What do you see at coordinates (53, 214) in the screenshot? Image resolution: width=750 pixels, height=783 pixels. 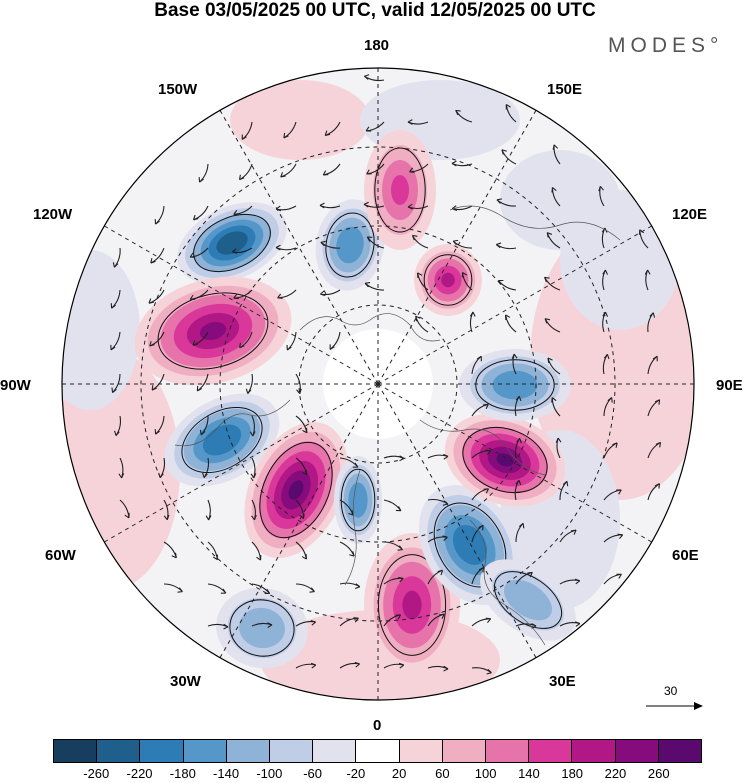 I see `lon-label-120w: 120W` at bounding box center [53, 214].